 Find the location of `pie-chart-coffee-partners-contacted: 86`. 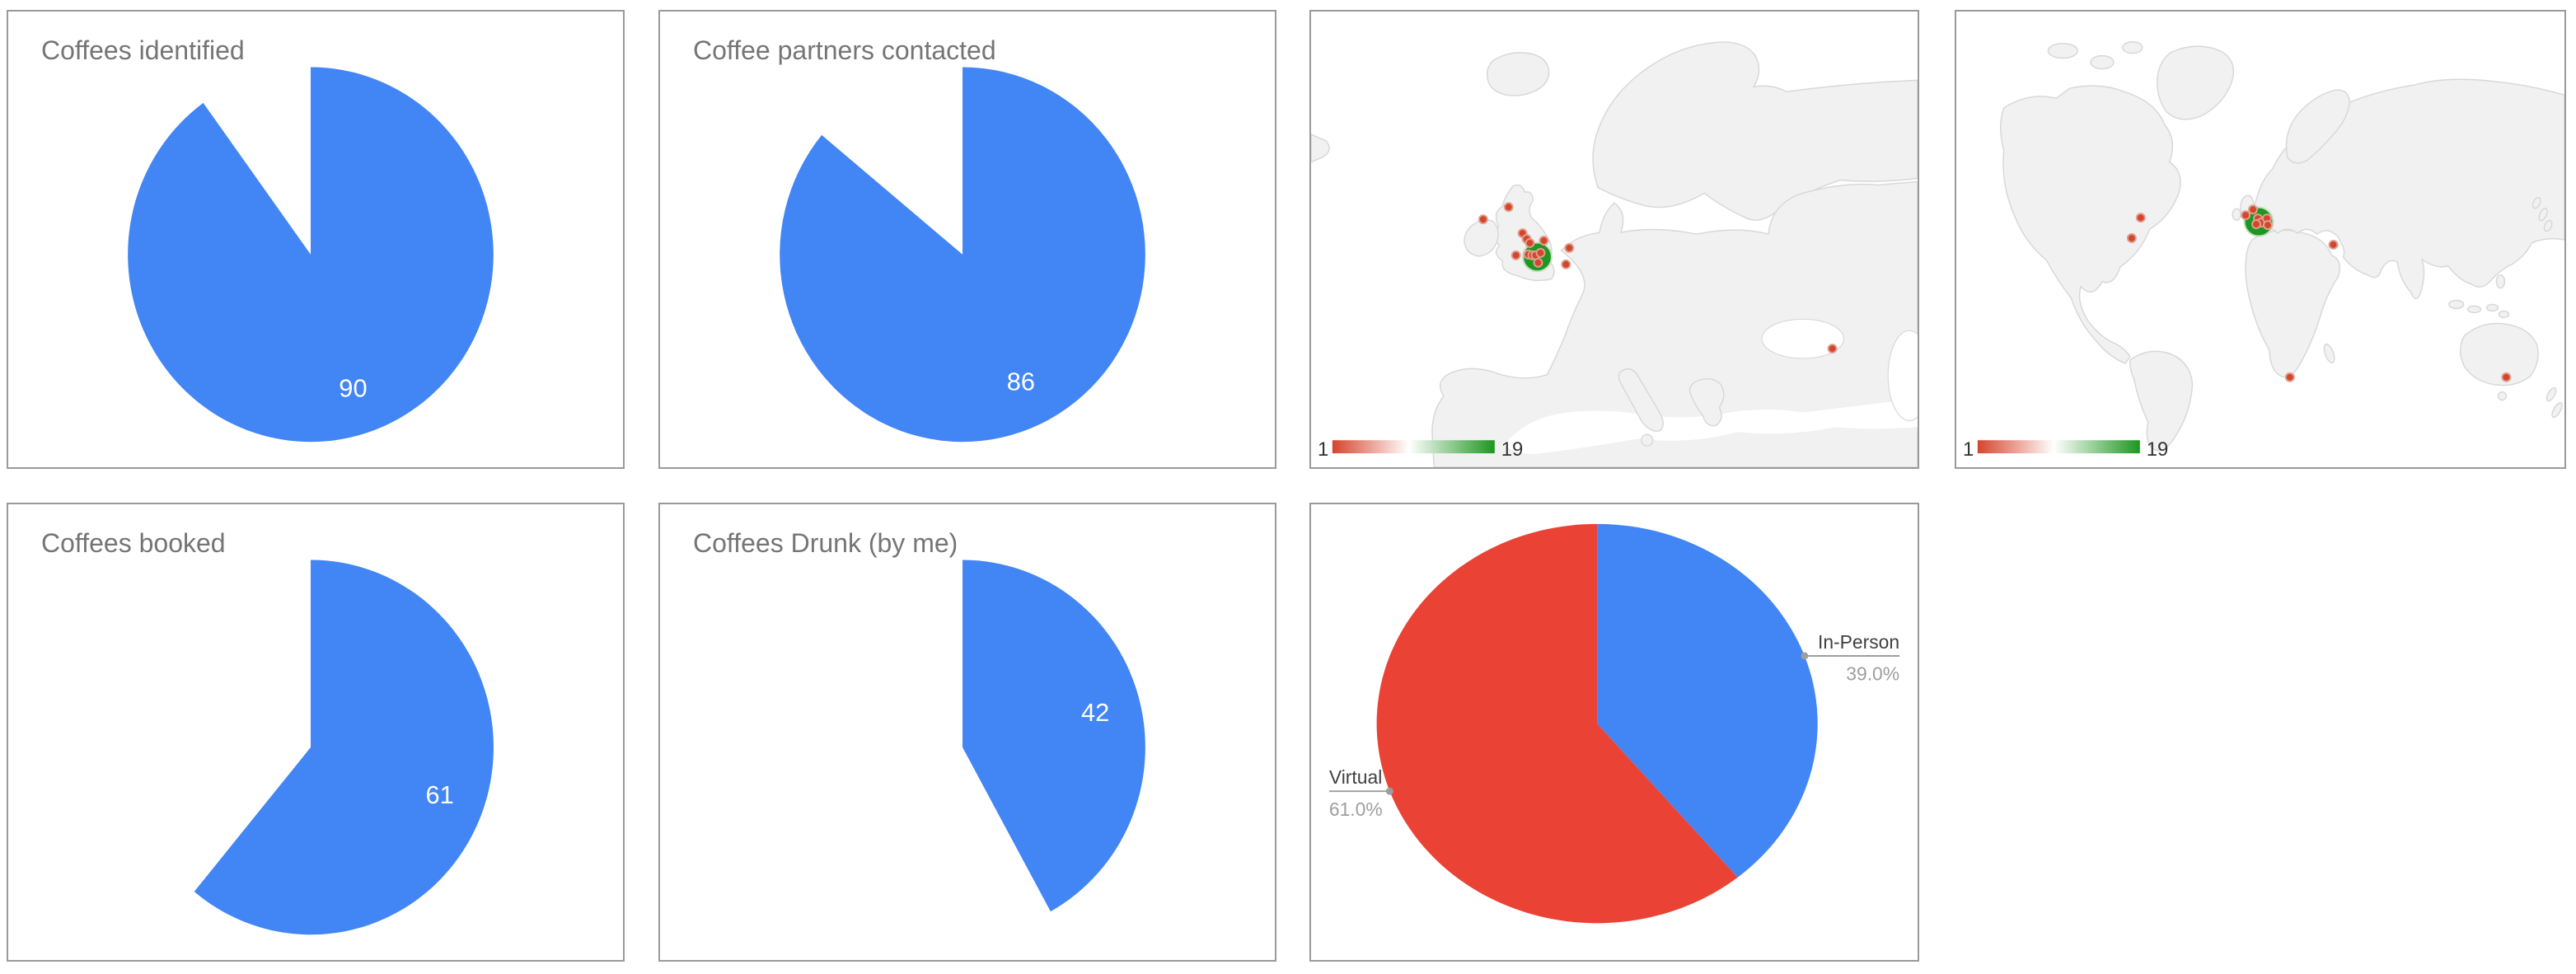

pie-chart-coffee-partners-contacted: 86 is located at coordinates (962, 255).